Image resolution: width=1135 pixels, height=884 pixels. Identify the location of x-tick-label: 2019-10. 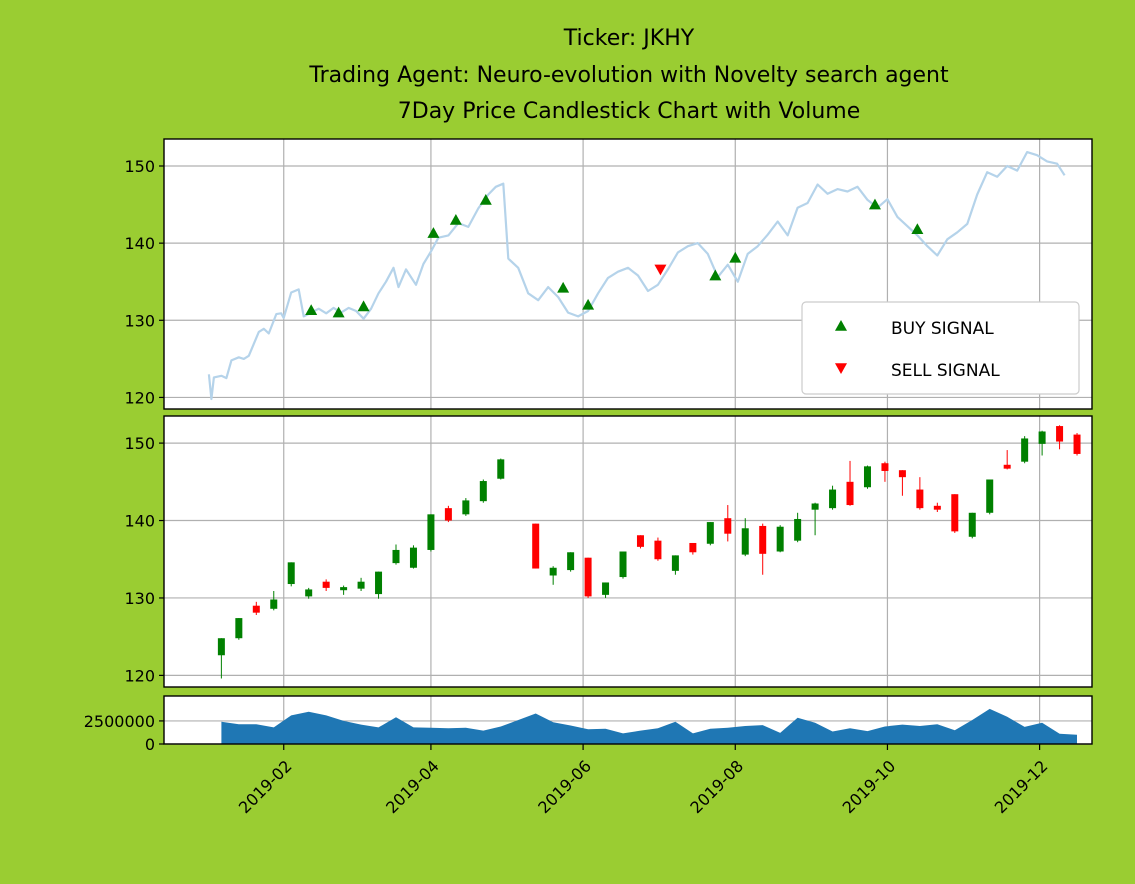
(869, 786).